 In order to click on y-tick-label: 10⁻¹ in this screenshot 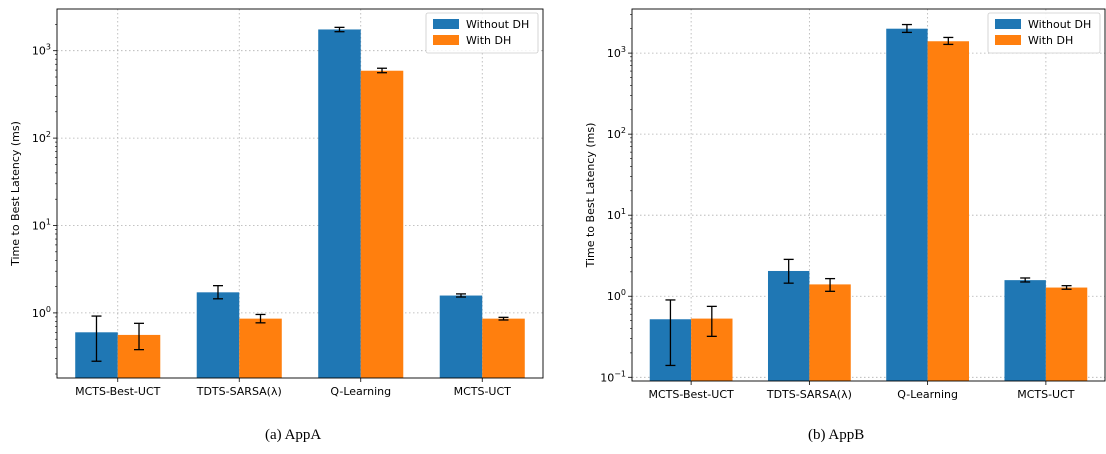, I will do `click(613, 376)`.